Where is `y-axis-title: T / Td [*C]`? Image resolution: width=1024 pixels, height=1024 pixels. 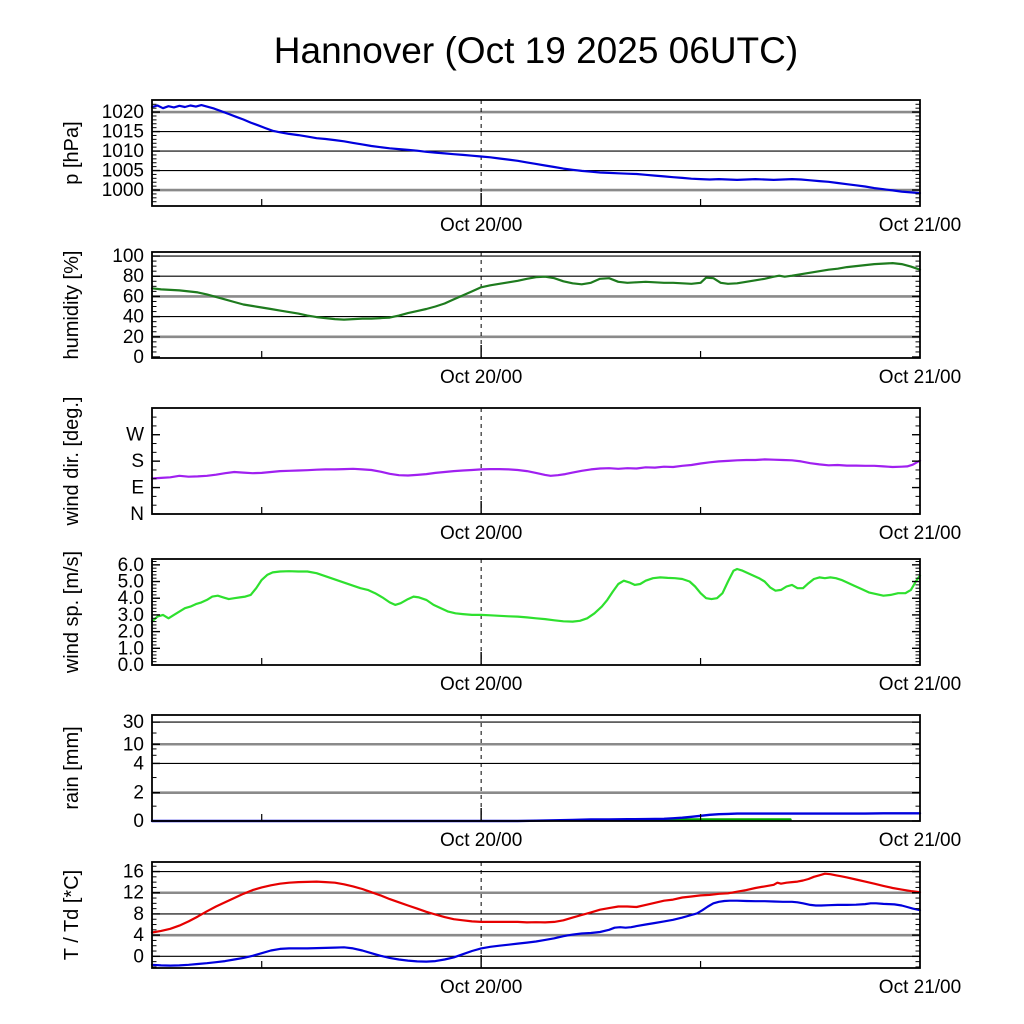
y-axis-title: T / Td [*C] is located at coordinates (72, 915).